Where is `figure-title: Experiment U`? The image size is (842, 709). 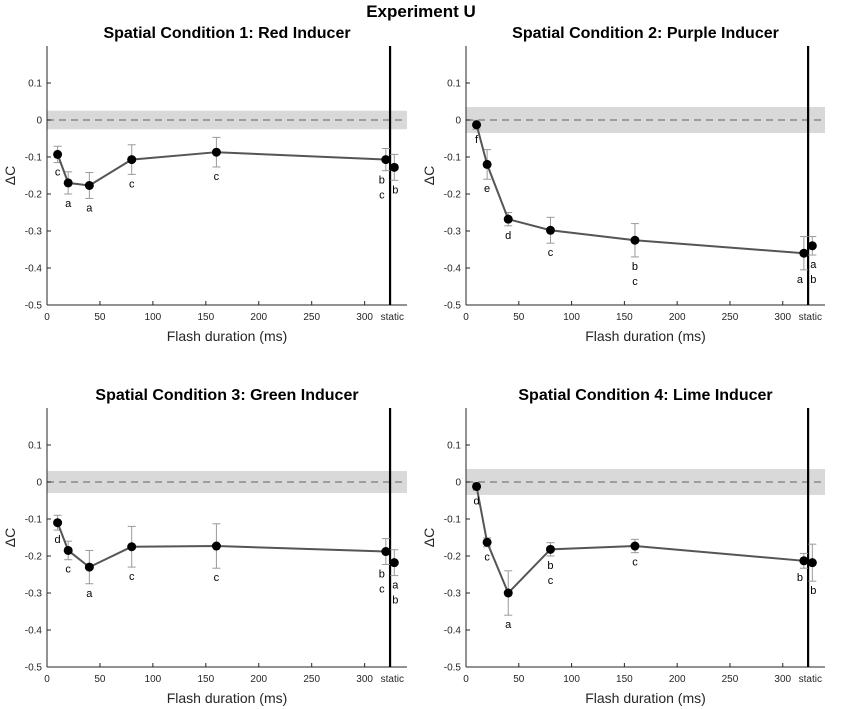
figure-title: Experiment U is located at coordinates (421, 11).